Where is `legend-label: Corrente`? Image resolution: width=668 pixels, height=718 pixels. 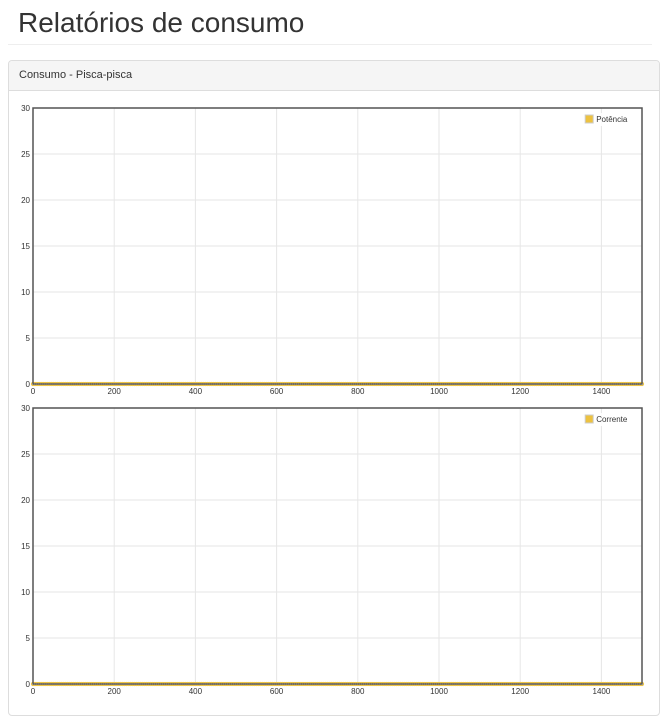 legend-label: Corrente is located at coordinates (612, 419).